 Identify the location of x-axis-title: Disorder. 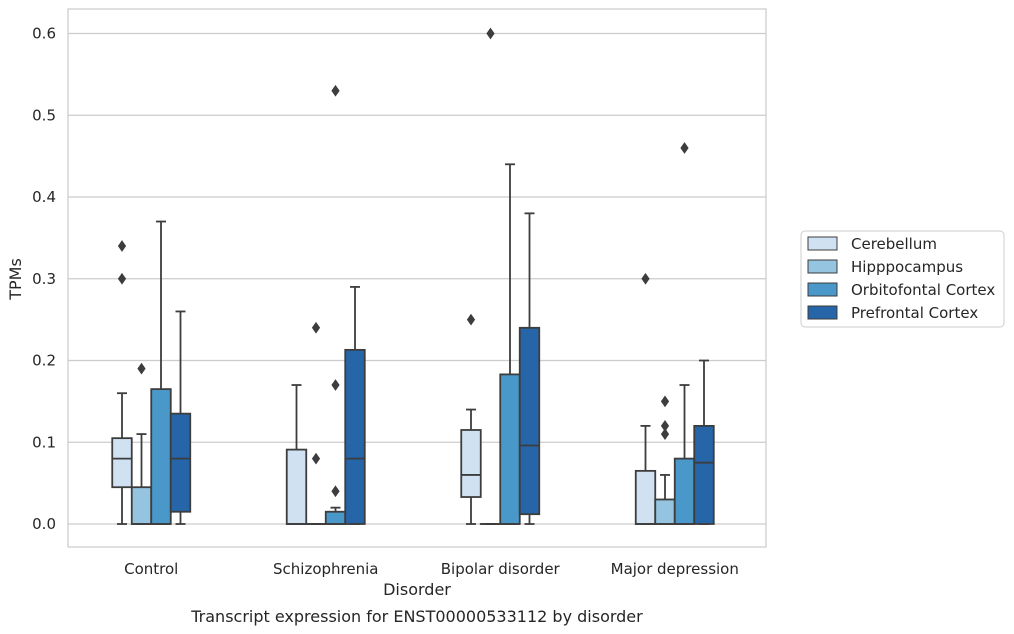
(417, 589).